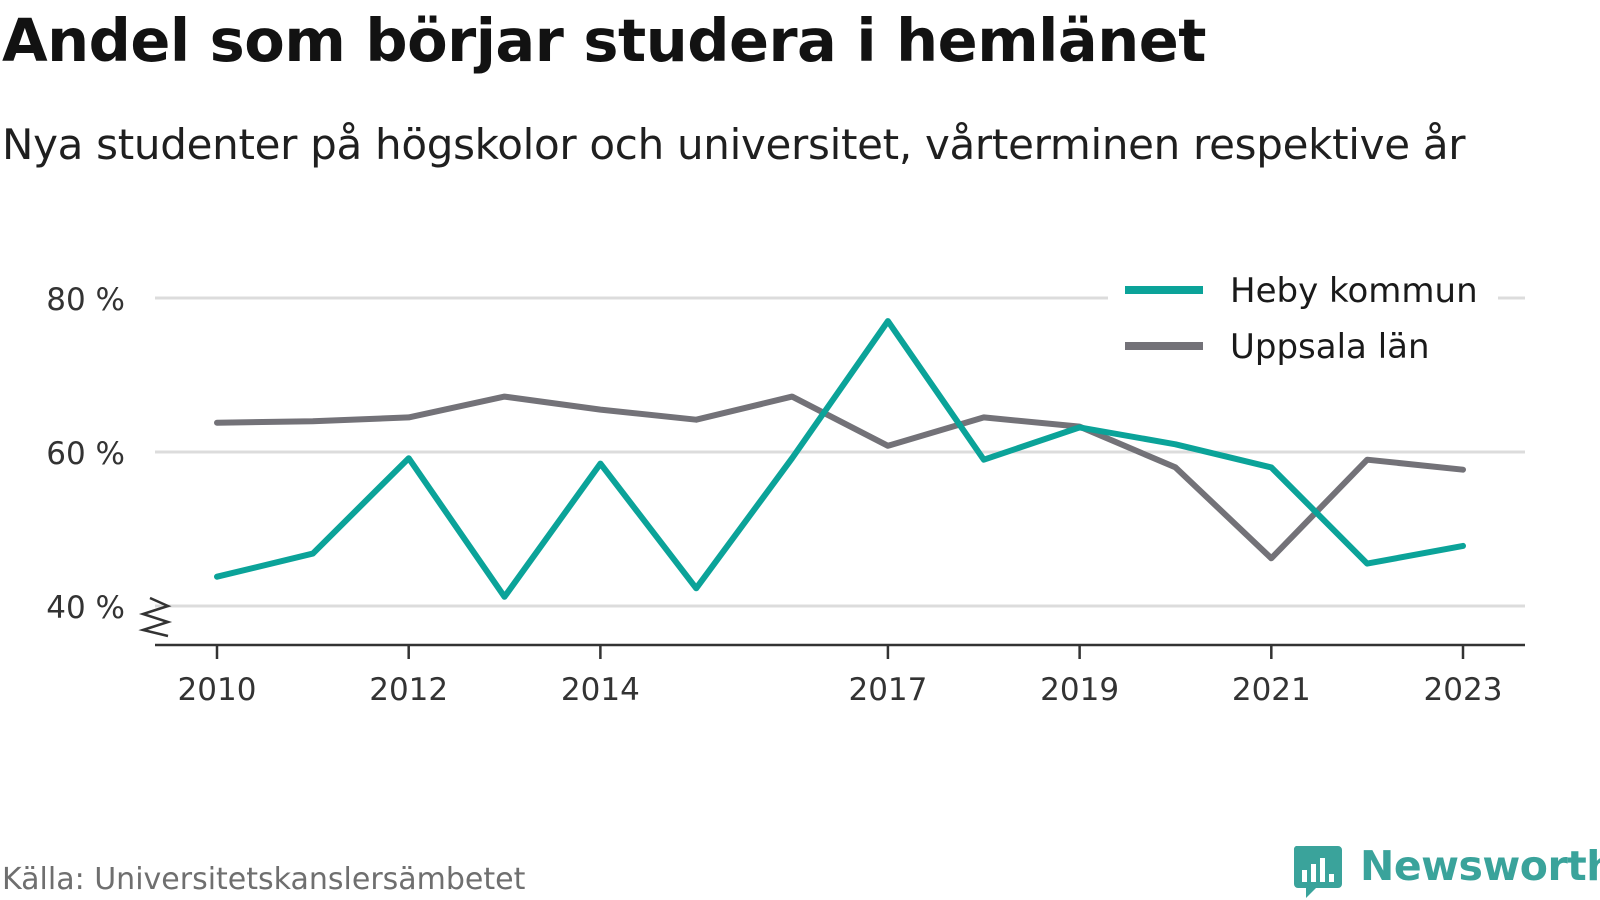 This screenshot has height=900, width=1600. What do you see at coordinates (1480, 866) in the screenshot?
I see `brand-name: Newsworthy` at bounding box center [1480, 866].